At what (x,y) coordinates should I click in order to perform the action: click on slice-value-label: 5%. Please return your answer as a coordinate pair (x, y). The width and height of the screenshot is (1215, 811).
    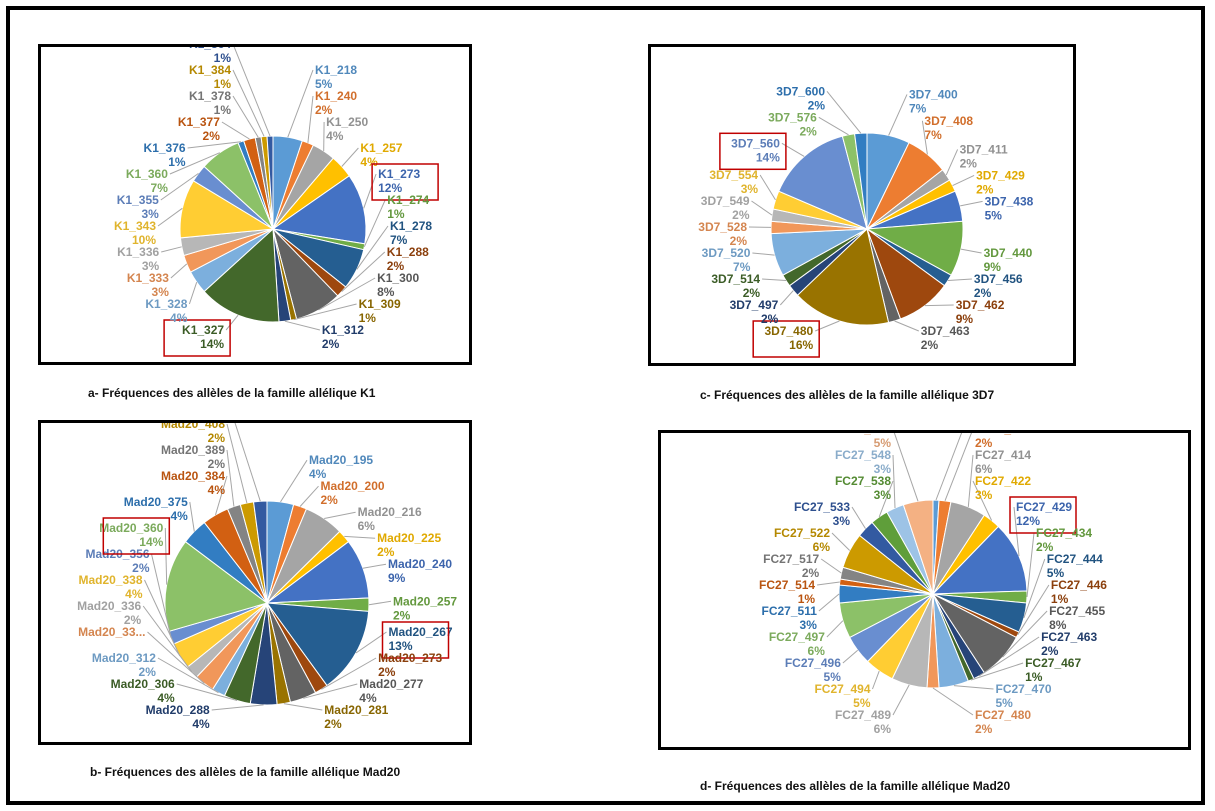
    Looking at the image, I should click on (1005, 703).